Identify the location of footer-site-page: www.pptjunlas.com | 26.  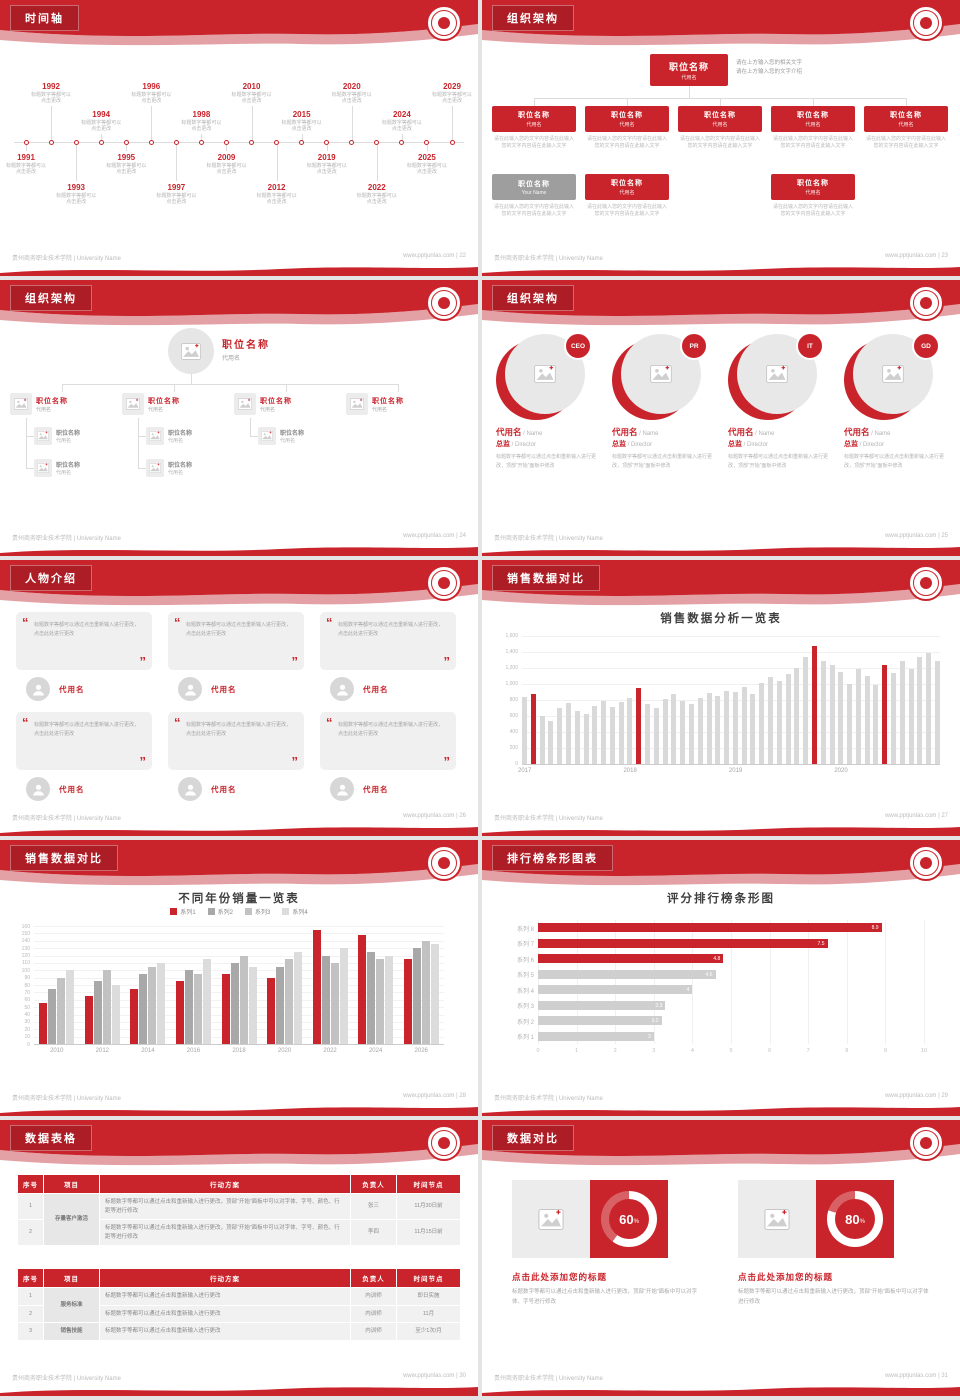
(434, 816).